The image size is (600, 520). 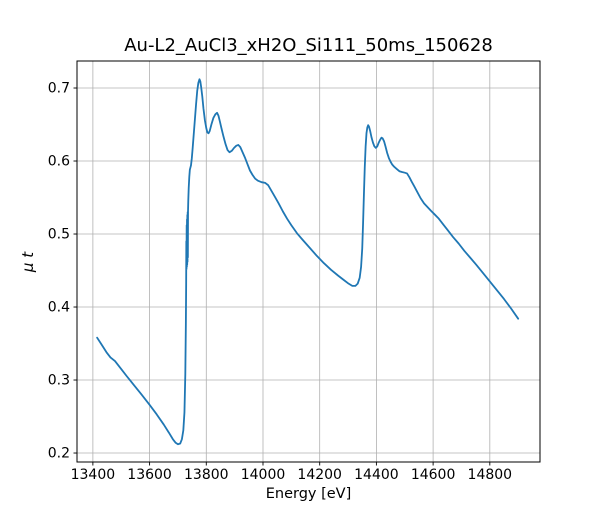 What do you see at coordinates (59, 89) in the screenshot?
I see `y-tick-label: 0.7` at bounding box center [59, 89].